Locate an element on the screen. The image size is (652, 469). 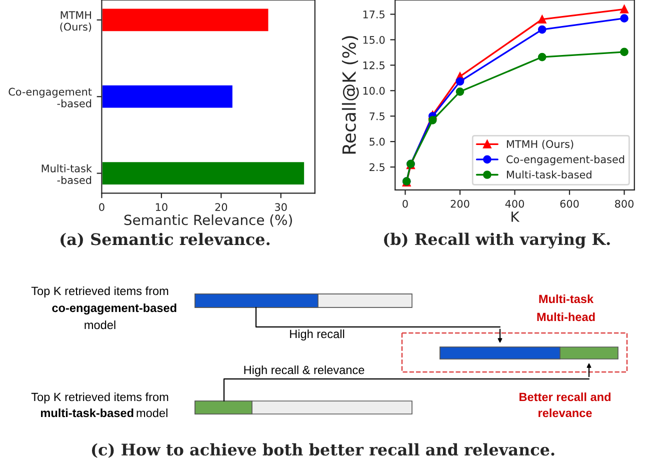
text: multi-task-based is located at coordinates (87, 413).